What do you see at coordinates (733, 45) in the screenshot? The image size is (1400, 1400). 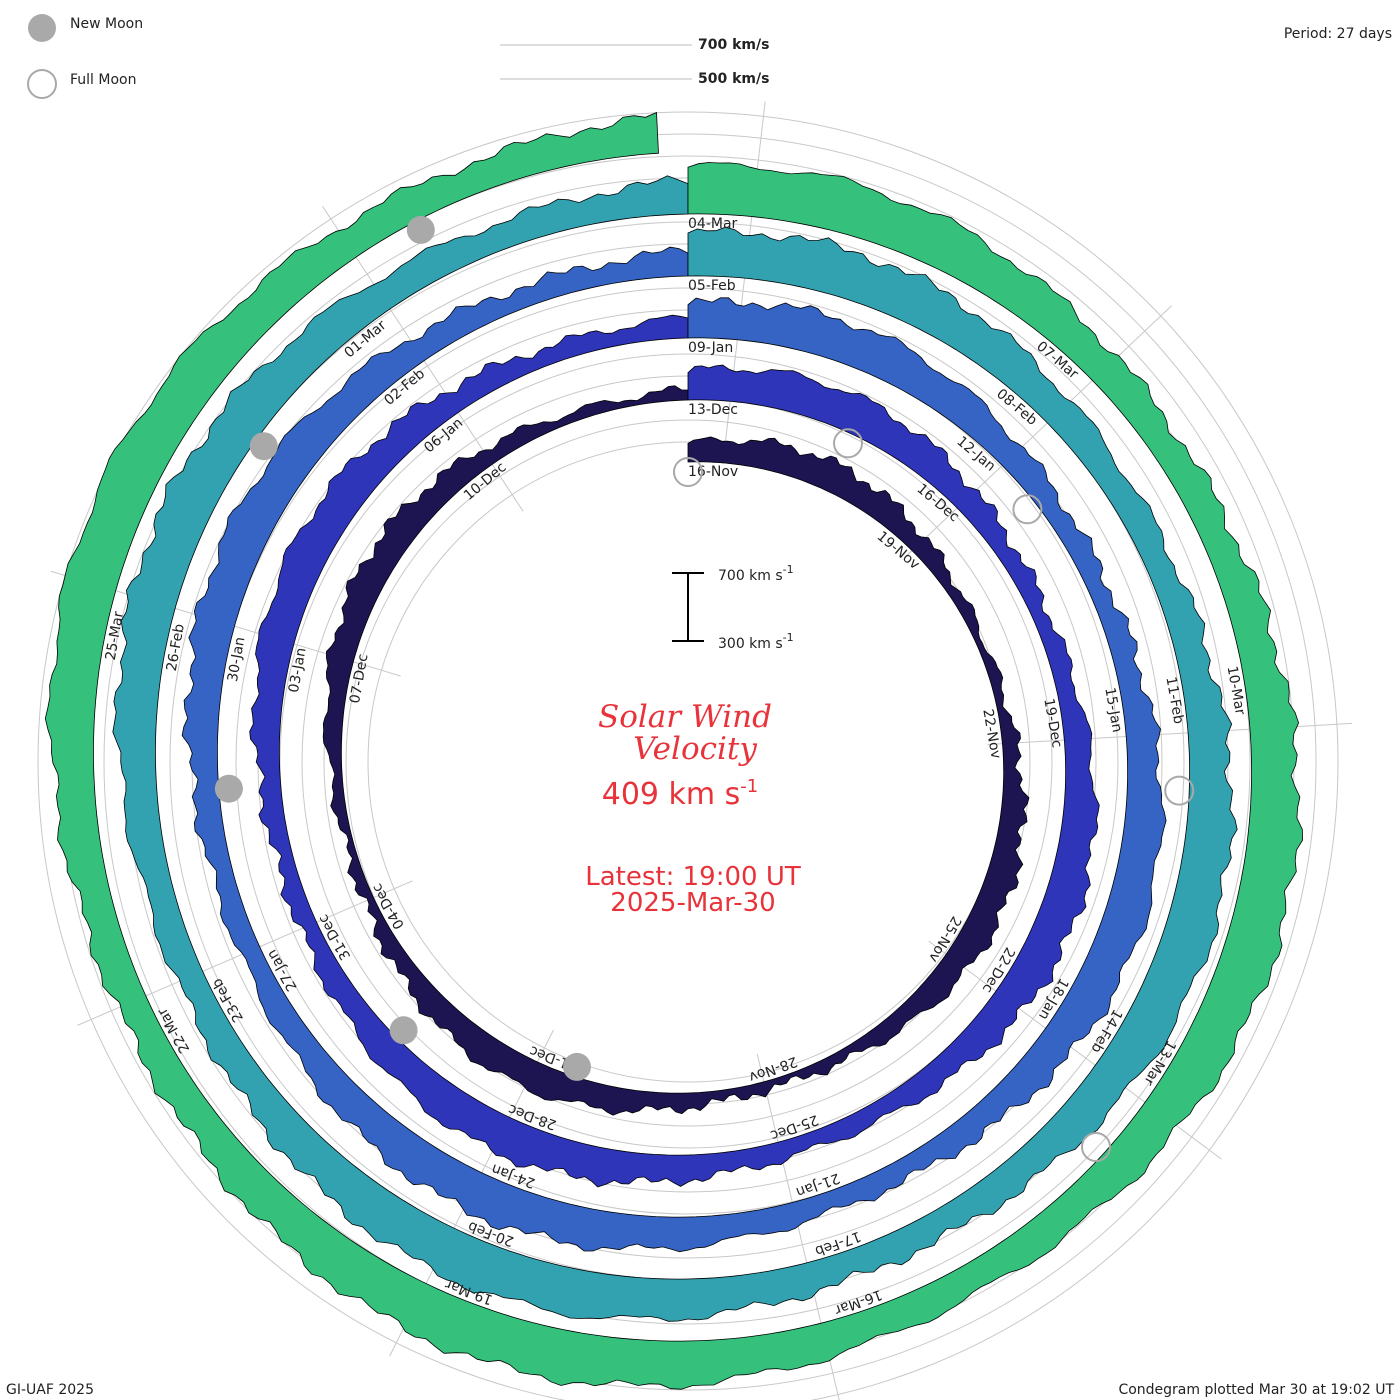 I see `ref-label-700: 700 km/s` at bounding box center [733, 45].